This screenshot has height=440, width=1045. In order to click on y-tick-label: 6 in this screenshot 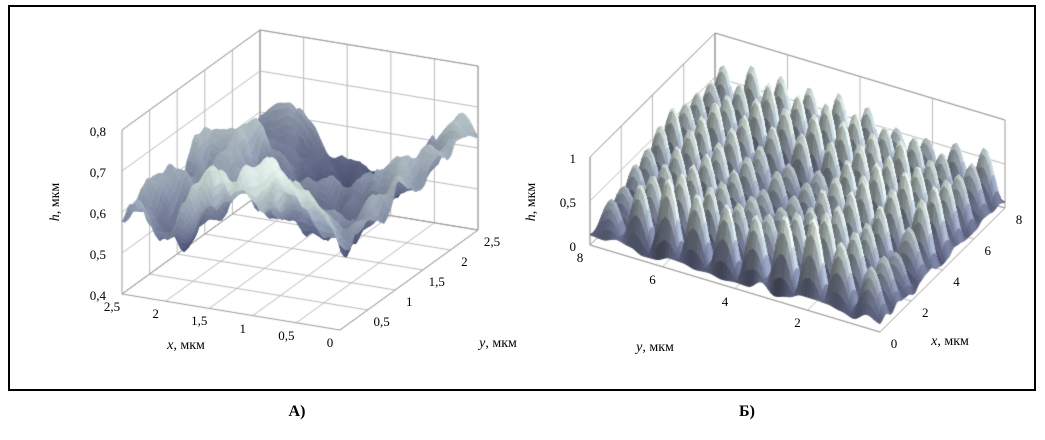, I will do `click(652, 279)`.